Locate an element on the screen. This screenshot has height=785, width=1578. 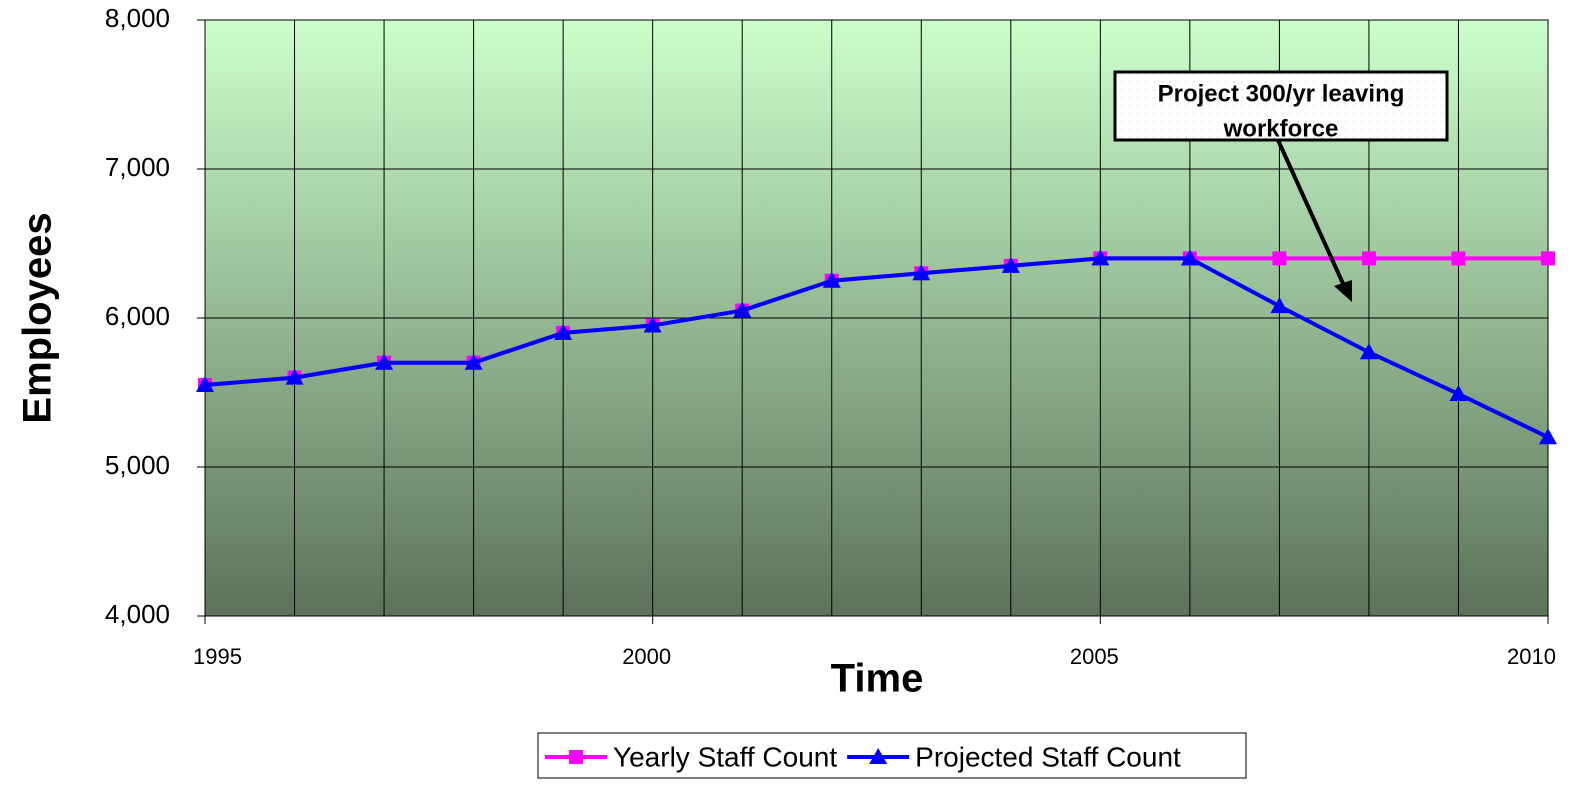
y-axis-title: Employees is located at coordinates (38, 317).